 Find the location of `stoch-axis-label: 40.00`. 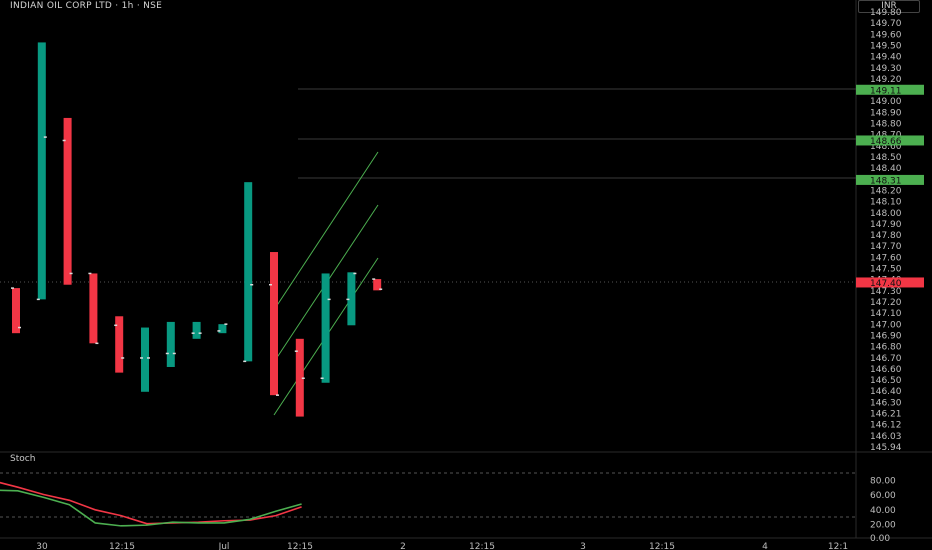

stoch-axis-label: 40.00 is located at coordinates (883, 511).